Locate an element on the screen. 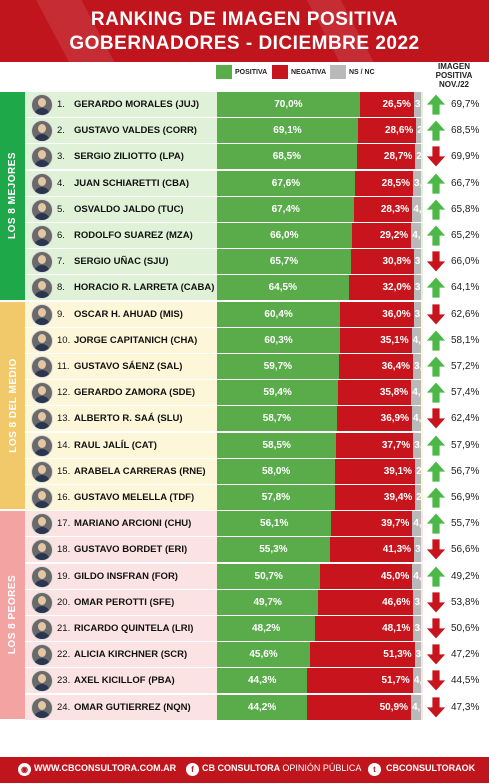  value-positive: 45,6% is located at coordinates (263, 654).